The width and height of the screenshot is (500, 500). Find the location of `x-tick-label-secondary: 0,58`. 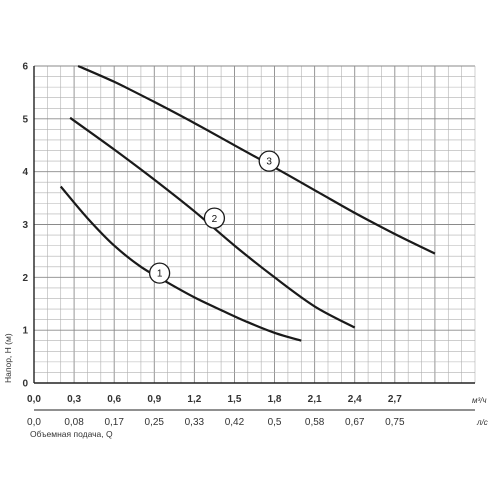

x-tick-label-secondary: 0,58 is located at coordinates (315, 422).